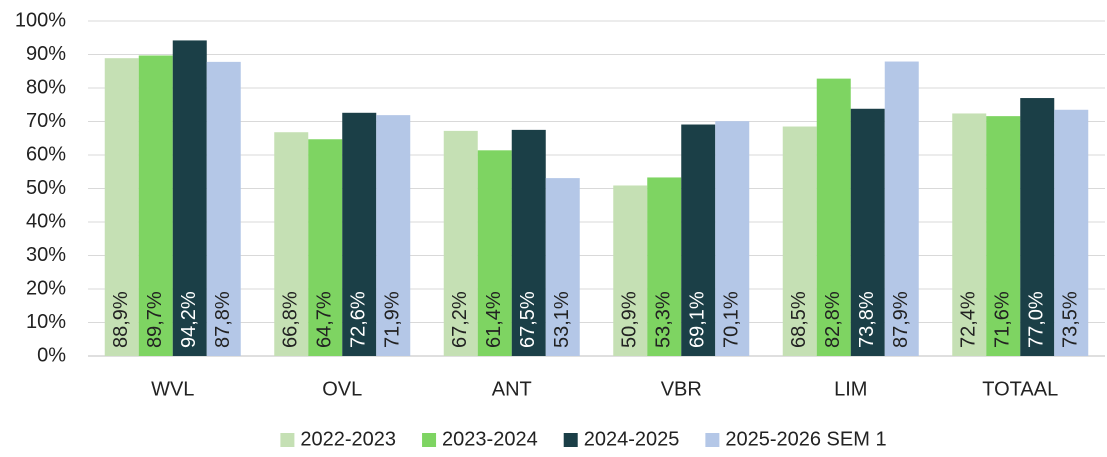 The image size is (1107, 457). What do you see at coordinates (46, 322) in the screenshot?
I see `y-tick-label: 10%` at bounding box center [46, 322].